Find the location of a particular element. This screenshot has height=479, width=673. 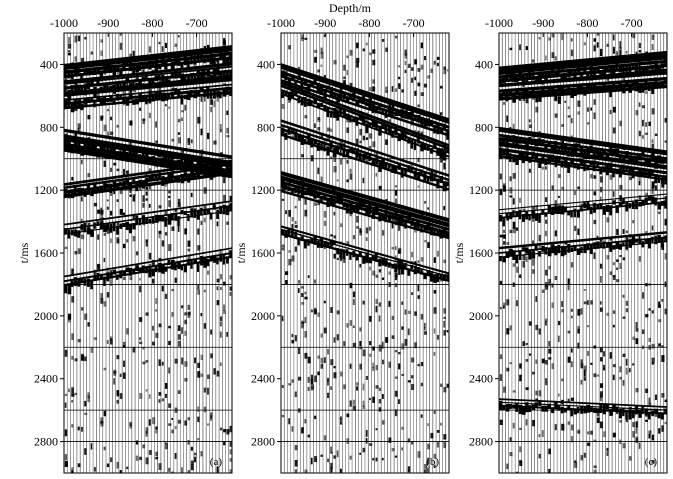

x-tick-label: -900 is located at coordinates (108, 23).